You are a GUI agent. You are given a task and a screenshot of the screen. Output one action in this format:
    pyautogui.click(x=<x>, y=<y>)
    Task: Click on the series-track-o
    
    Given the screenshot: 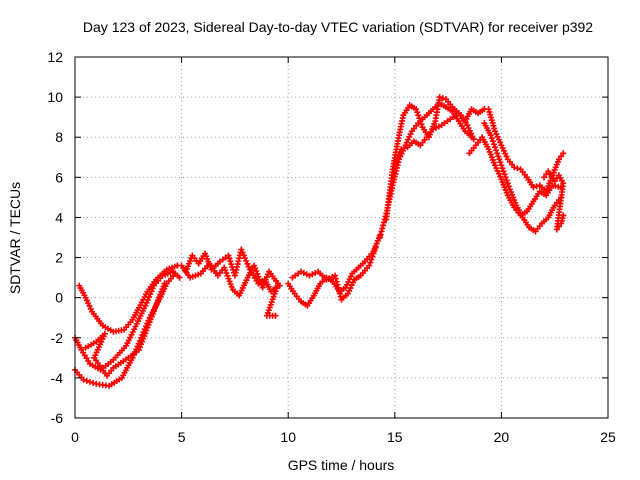 What is the action you would take?
    pyautogui.click(x=554, y=200)
    